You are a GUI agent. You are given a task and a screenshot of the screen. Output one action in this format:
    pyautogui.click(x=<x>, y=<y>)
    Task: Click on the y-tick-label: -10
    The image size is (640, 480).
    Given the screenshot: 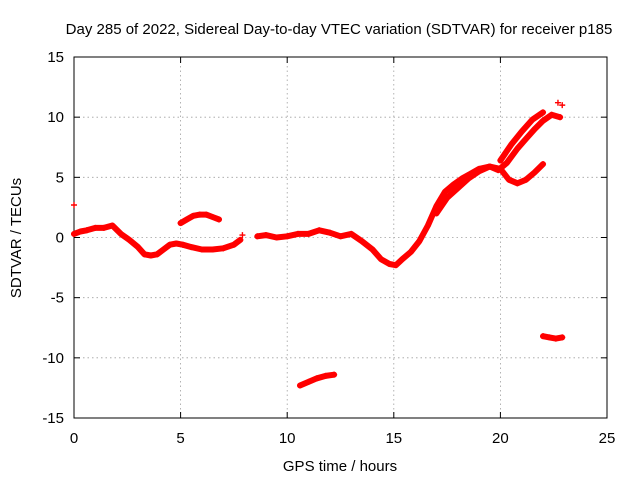 What is the action you would take?
    pyautogui.click(x=53, y=358)
    